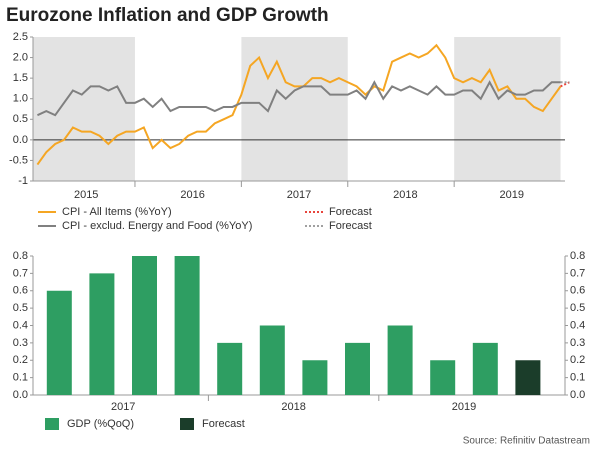 The height and width of the screenshot is (450, 600). Describe the element at coordinates (117, 212) in the screenshot. I see `legend-label: CPI - All Items (%YoY)` at that location.